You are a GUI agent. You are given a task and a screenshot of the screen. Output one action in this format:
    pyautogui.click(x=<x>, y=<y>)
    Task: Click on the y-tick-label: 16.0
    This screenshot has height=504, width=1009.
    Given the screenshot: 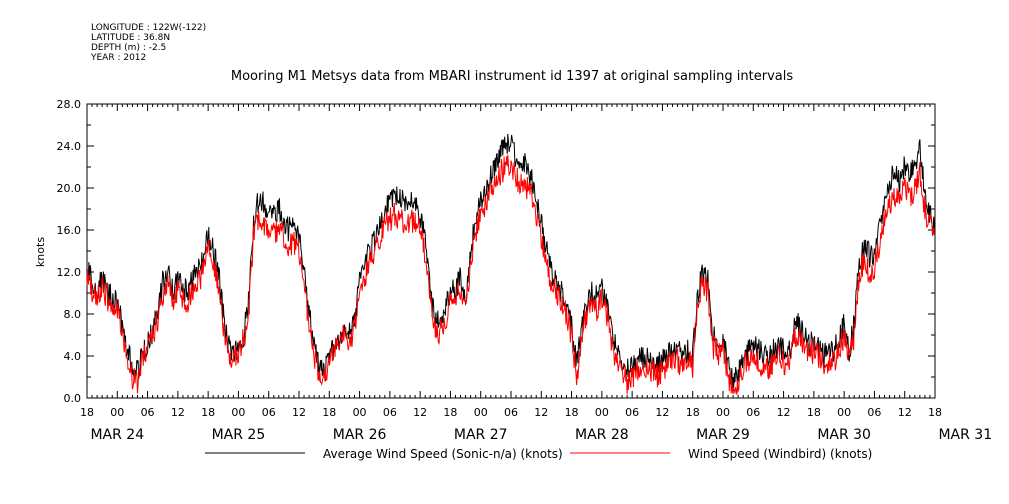 What is the action you would take?
    pyautogui.click(x=69, y=230)
    